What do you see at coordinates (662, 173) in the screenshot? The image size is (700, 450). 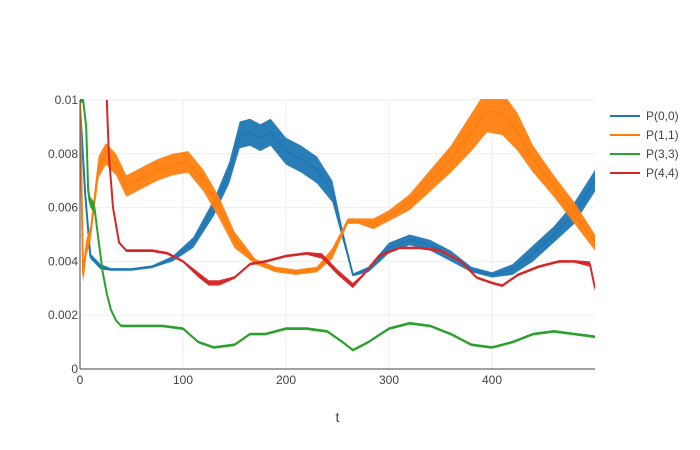 I see `legend-label: P(4,4)` at bounding box center [662, 173].